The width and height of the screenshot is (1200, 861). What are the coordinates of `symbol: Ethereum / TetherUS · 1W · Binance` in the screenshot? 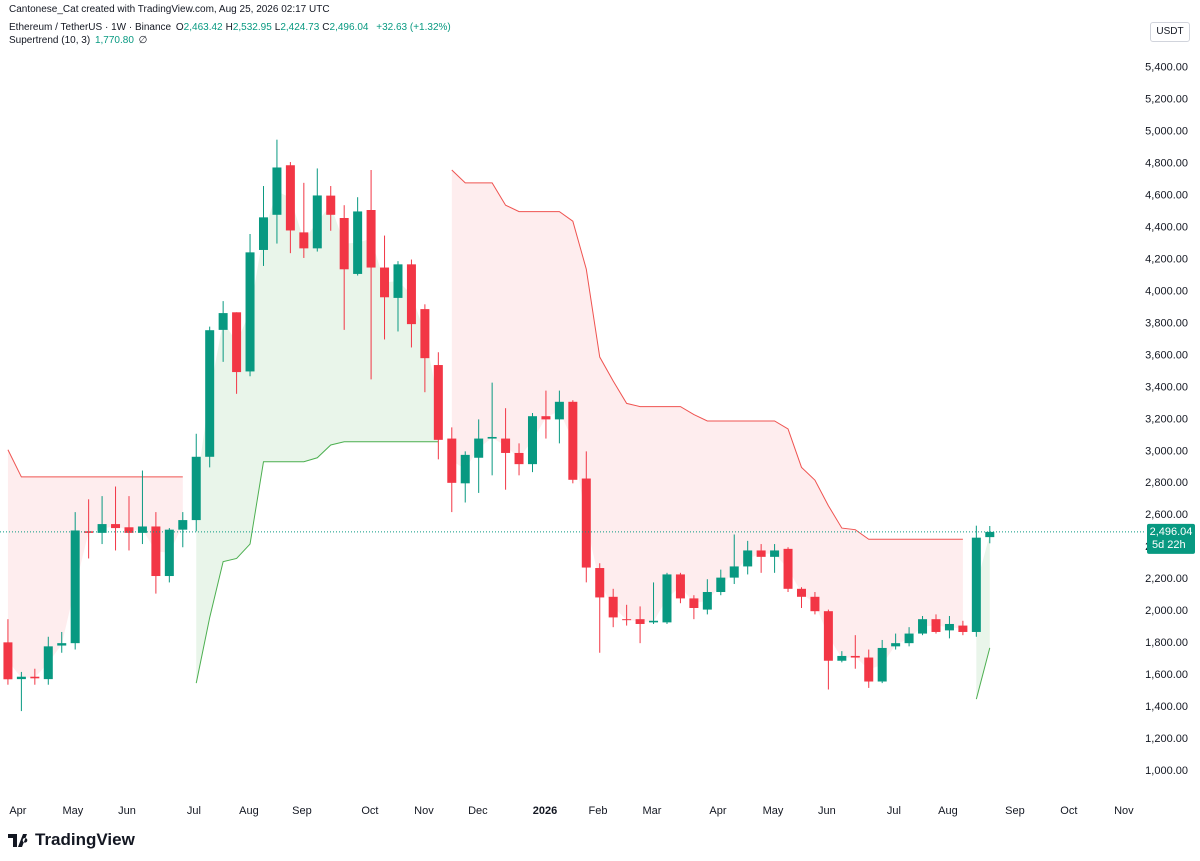 It's located at (90, 27).